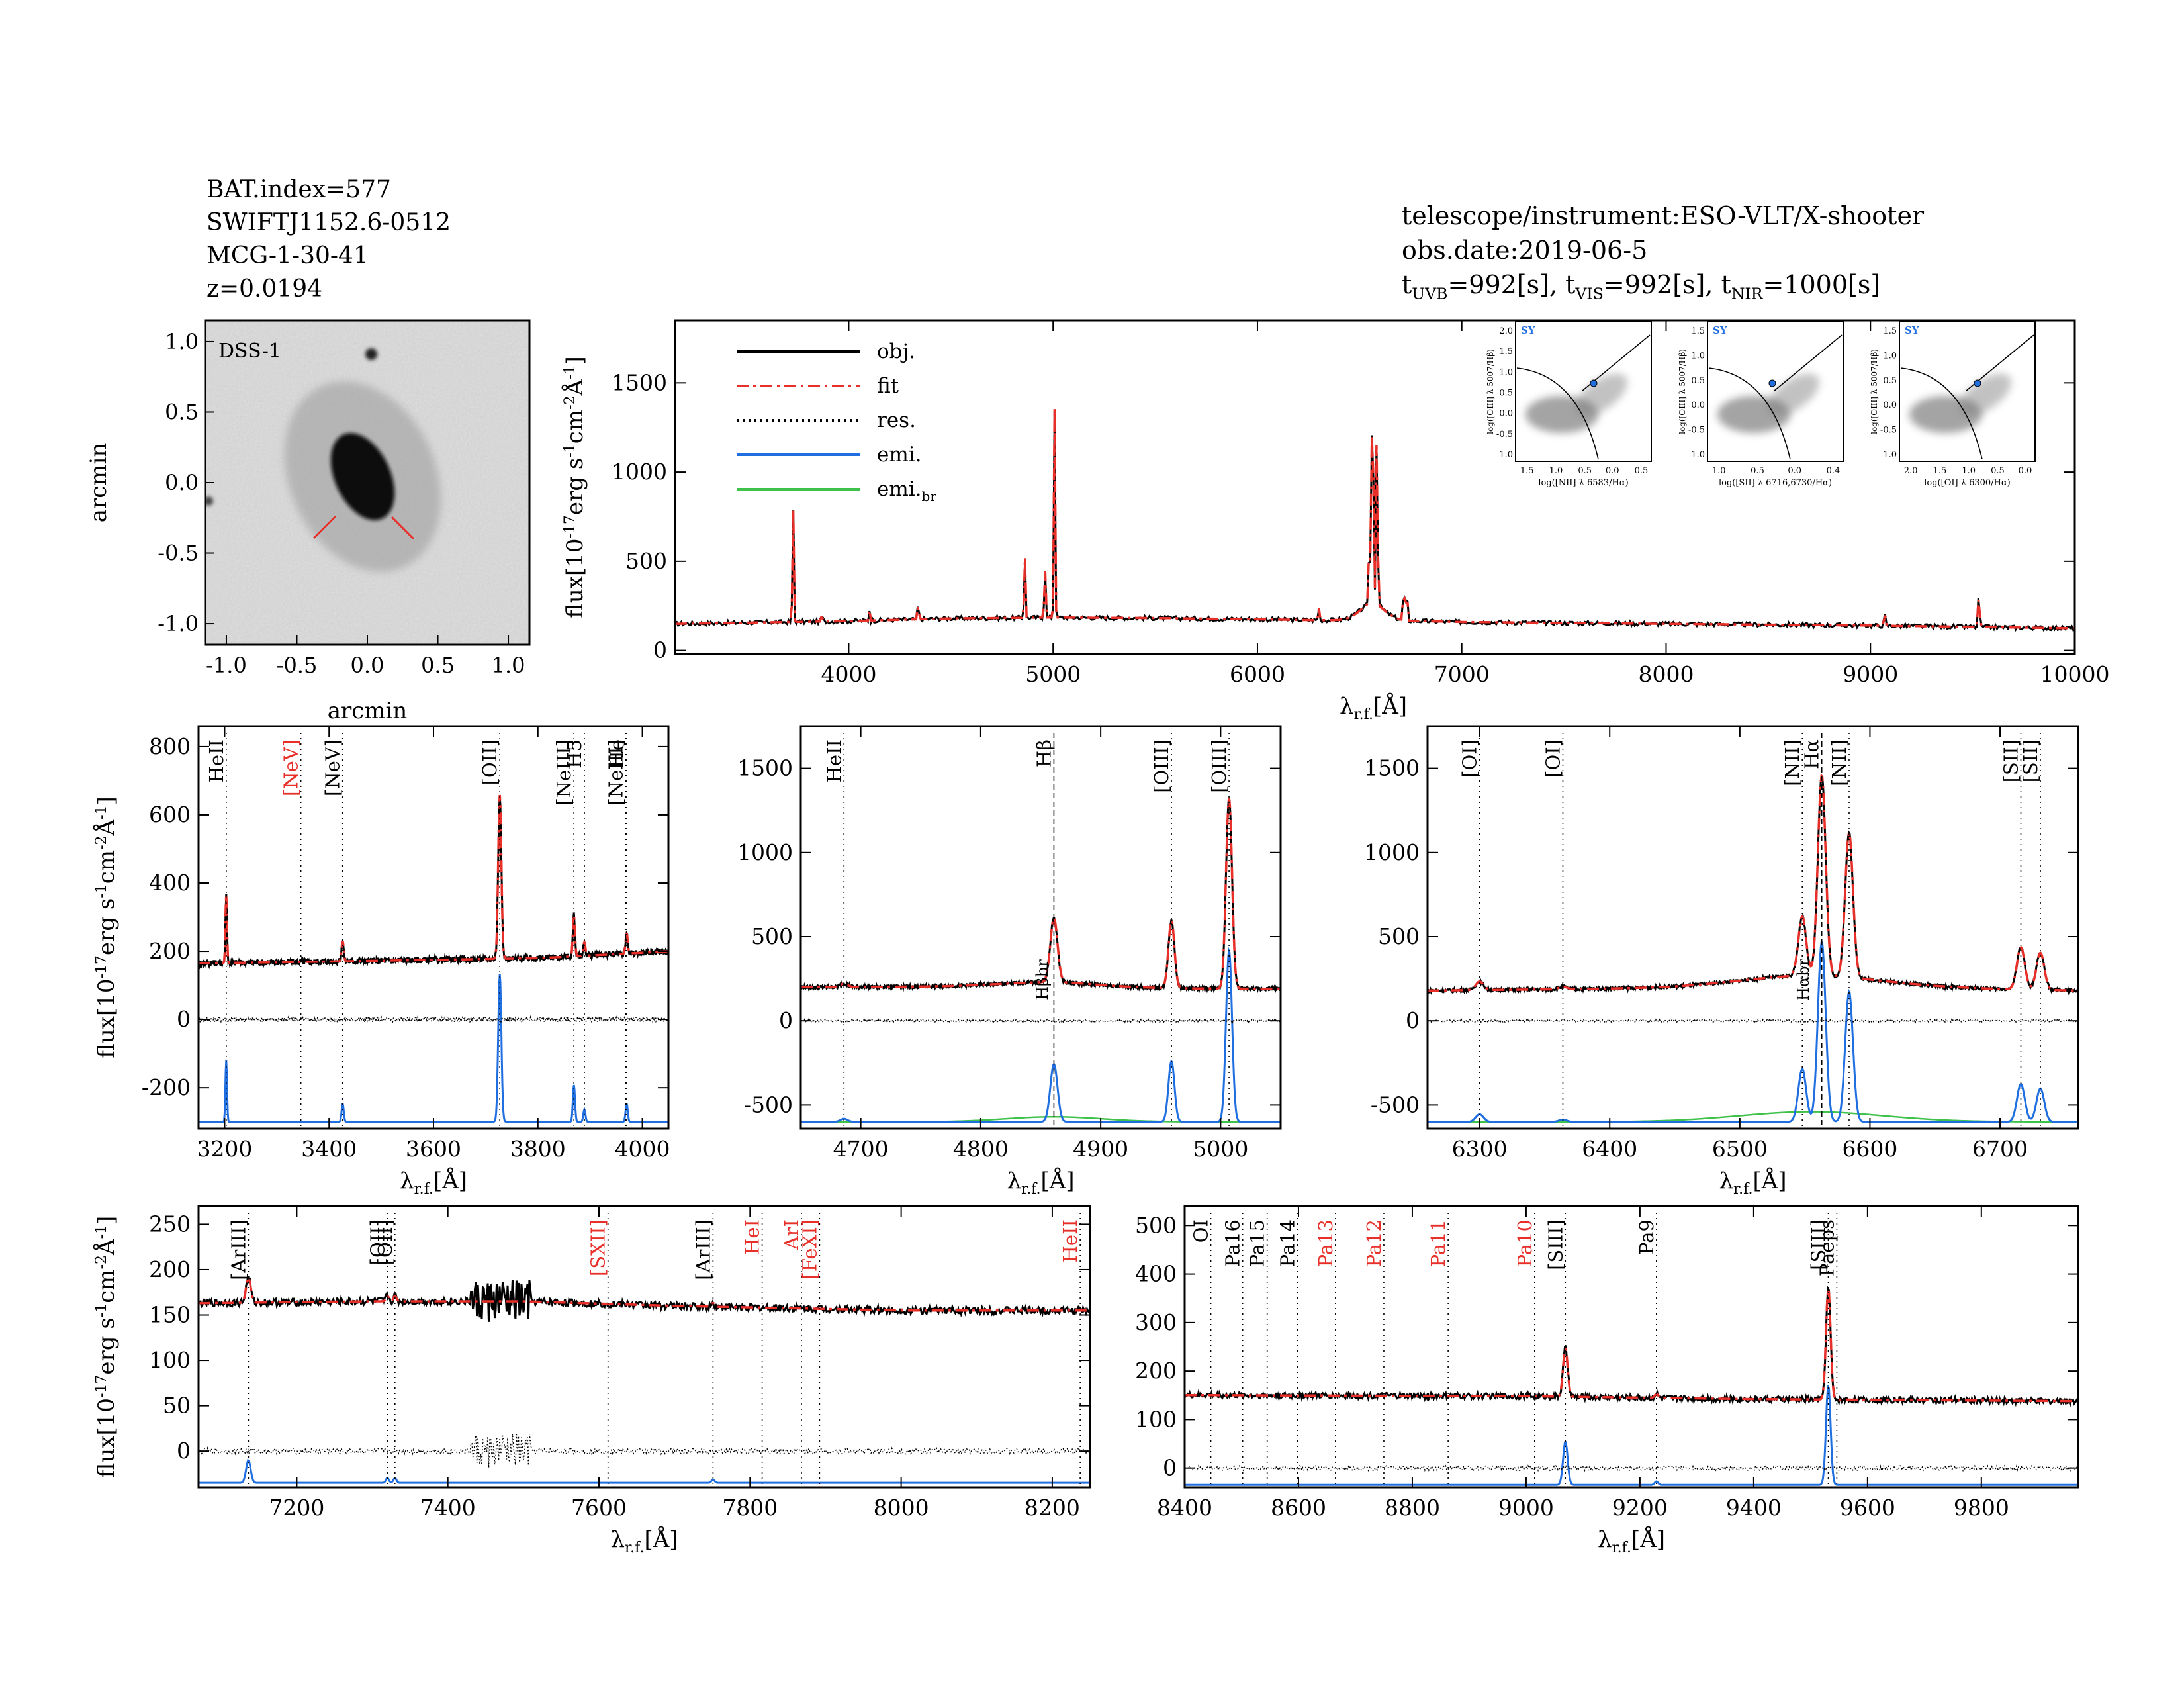  Describe the element at coordinates (1257, 1243) in the screenshot. I see `line-label: Pa15` at that location.